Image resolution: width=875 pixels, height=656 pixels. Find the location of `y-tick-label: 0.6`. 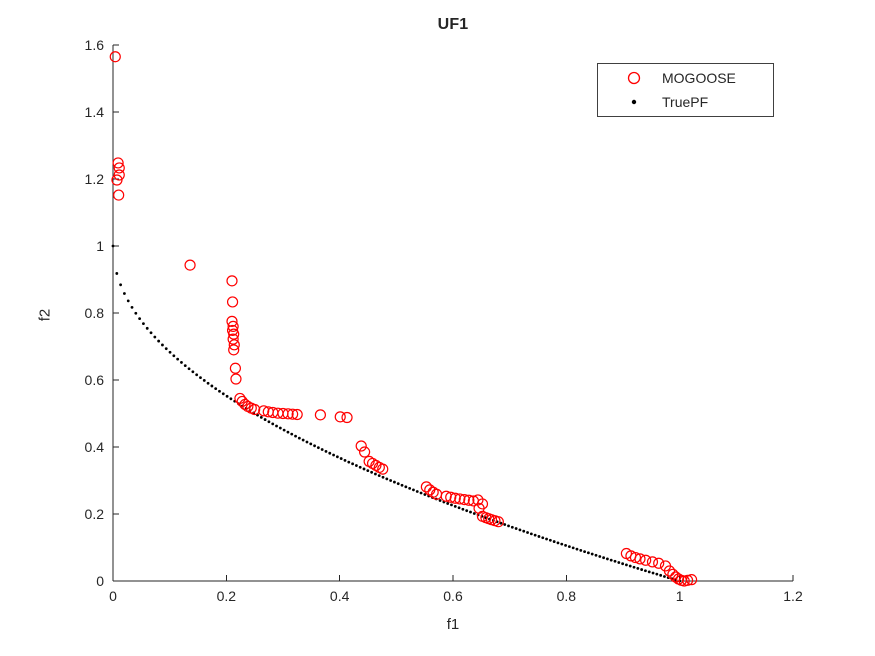

y-tick-label: 0.6 is located at coordinates (94, 380).